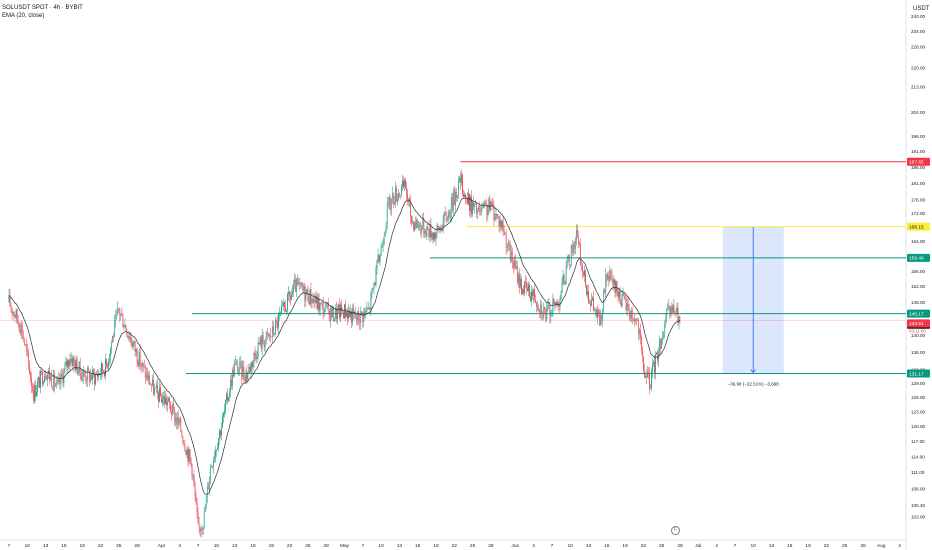 This screenshot has height=550, width=932. What do you see at coordinates (918, 302) in the screenshot?
I see `price-tick-label: 148.00` at bounding box center [918, 302].